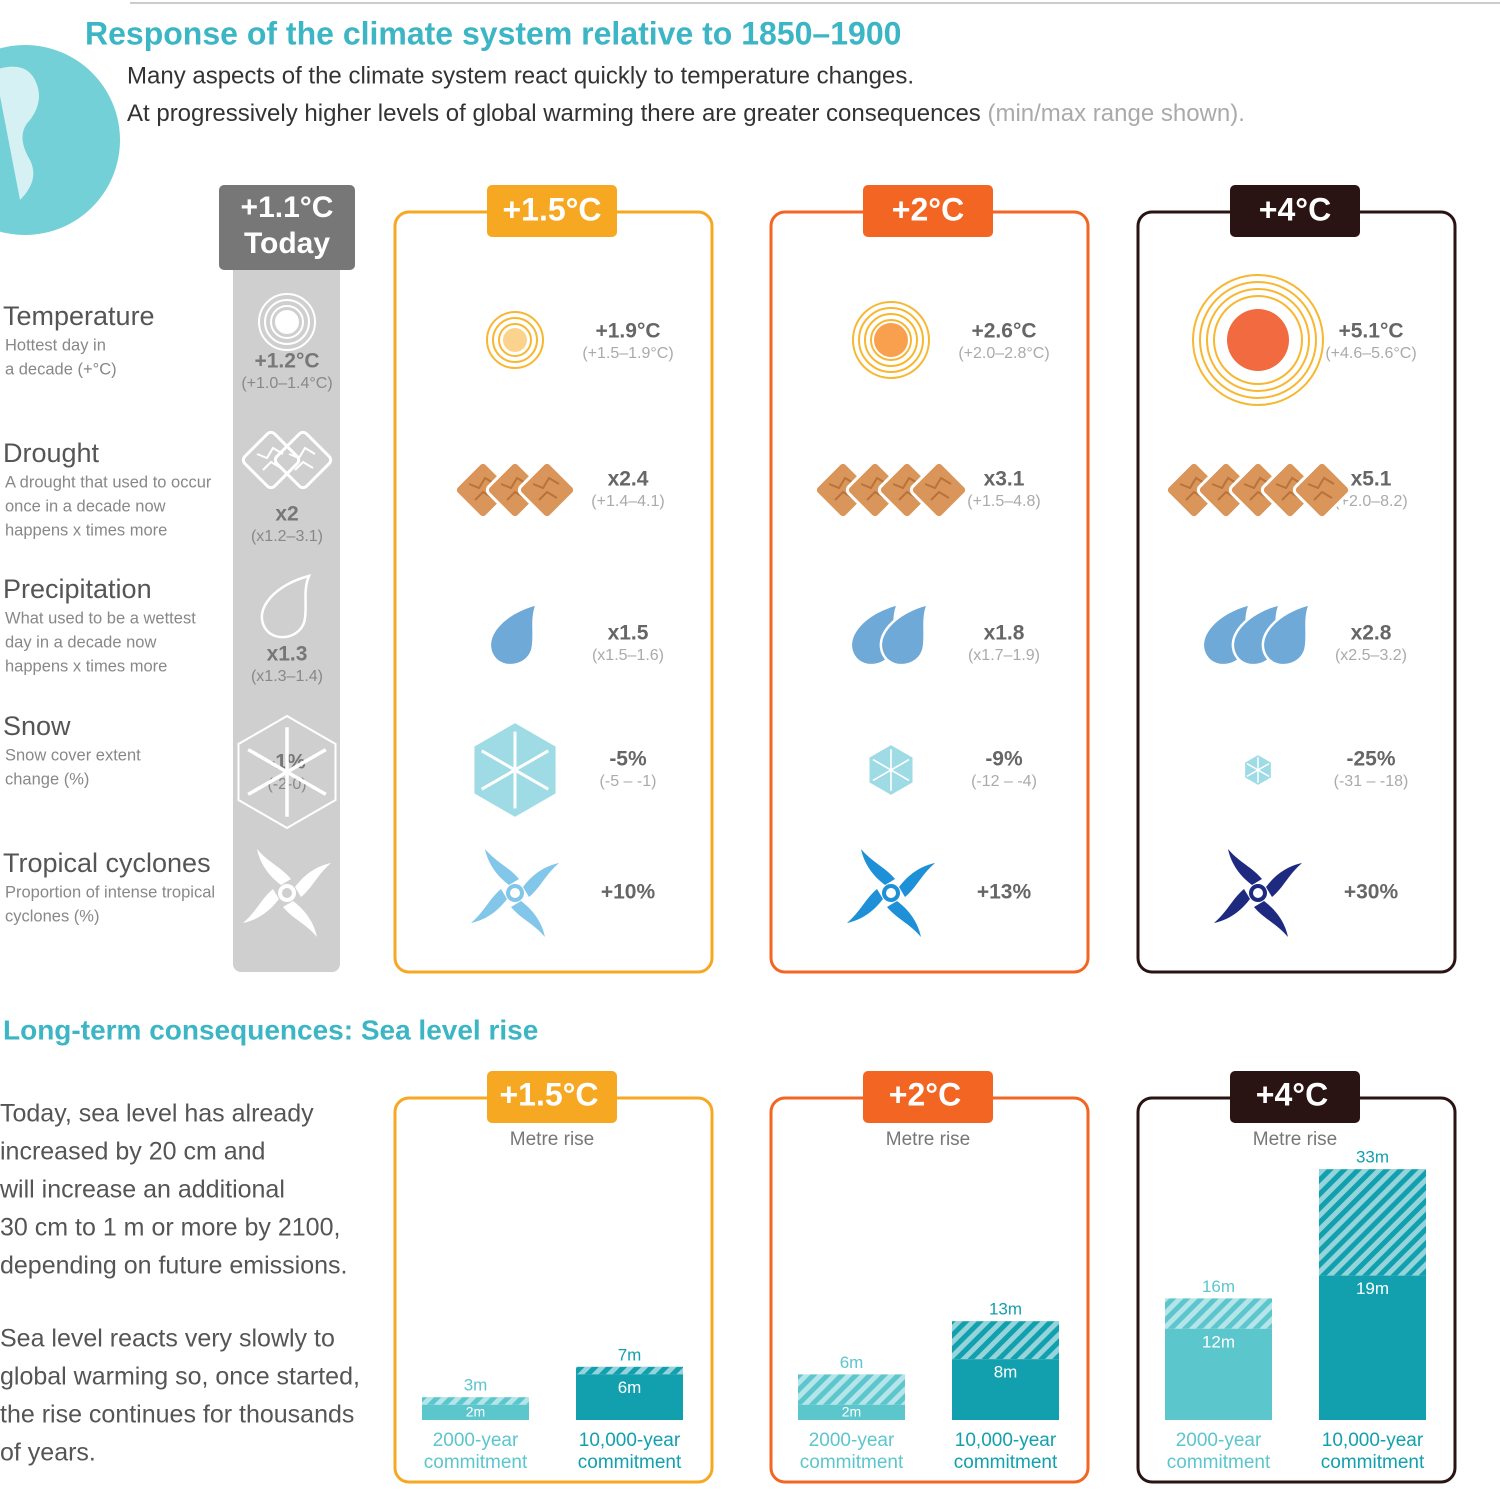 The width and height of the screenshot is (1500, 1502). What do you see at coordinates (110, 892) in the screenshot?
I see `indicator-description: Proportion of intense tropical` at bounding box center [110, 892].